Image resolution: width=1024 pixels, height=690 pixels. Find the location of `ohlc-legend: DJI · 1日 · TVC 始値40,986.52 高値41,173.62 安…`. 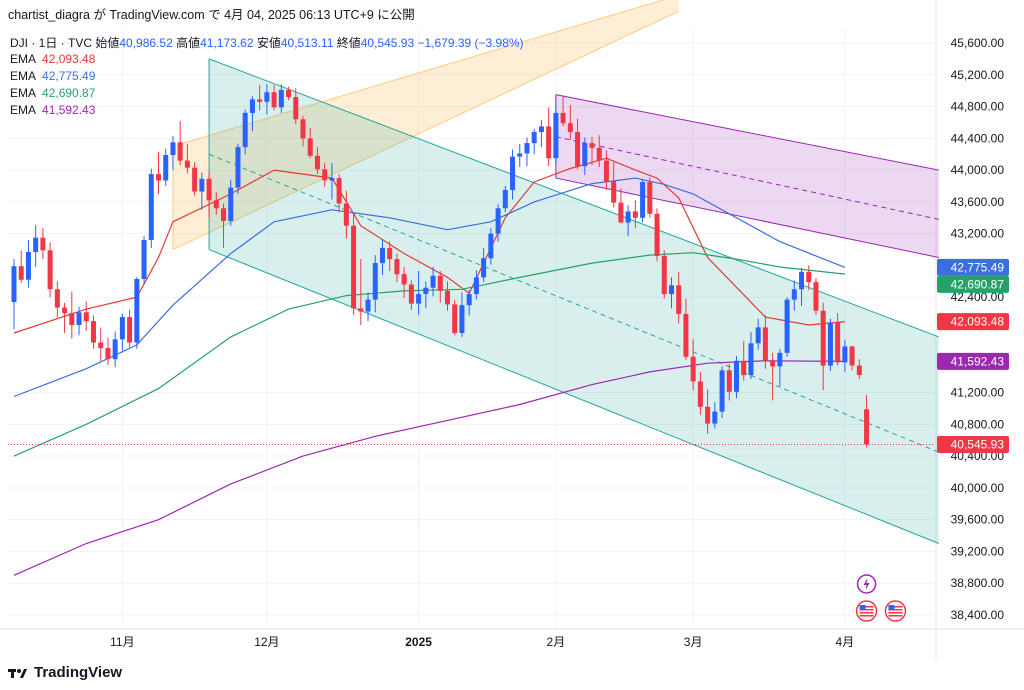

ohlc-legend: DJI · 1日 · TVC 始値40,986.52 高値41,173.62 安… is located at coordinates (267, 42).